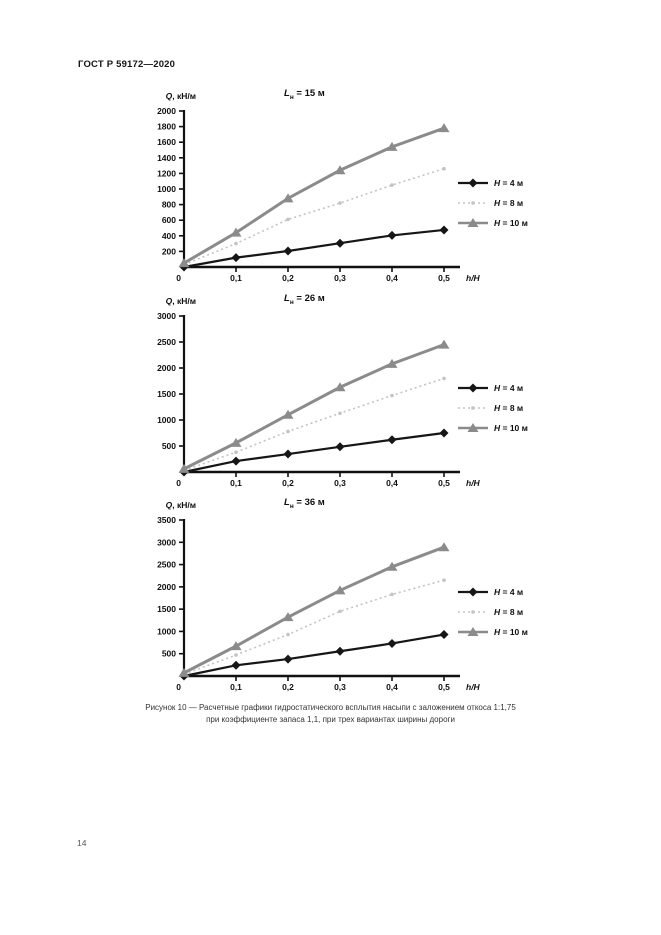  What do you see at coordinates (166, 158) in the screenshot?
I see `y-tick-label: 1400` at bounding box center [166, 158].